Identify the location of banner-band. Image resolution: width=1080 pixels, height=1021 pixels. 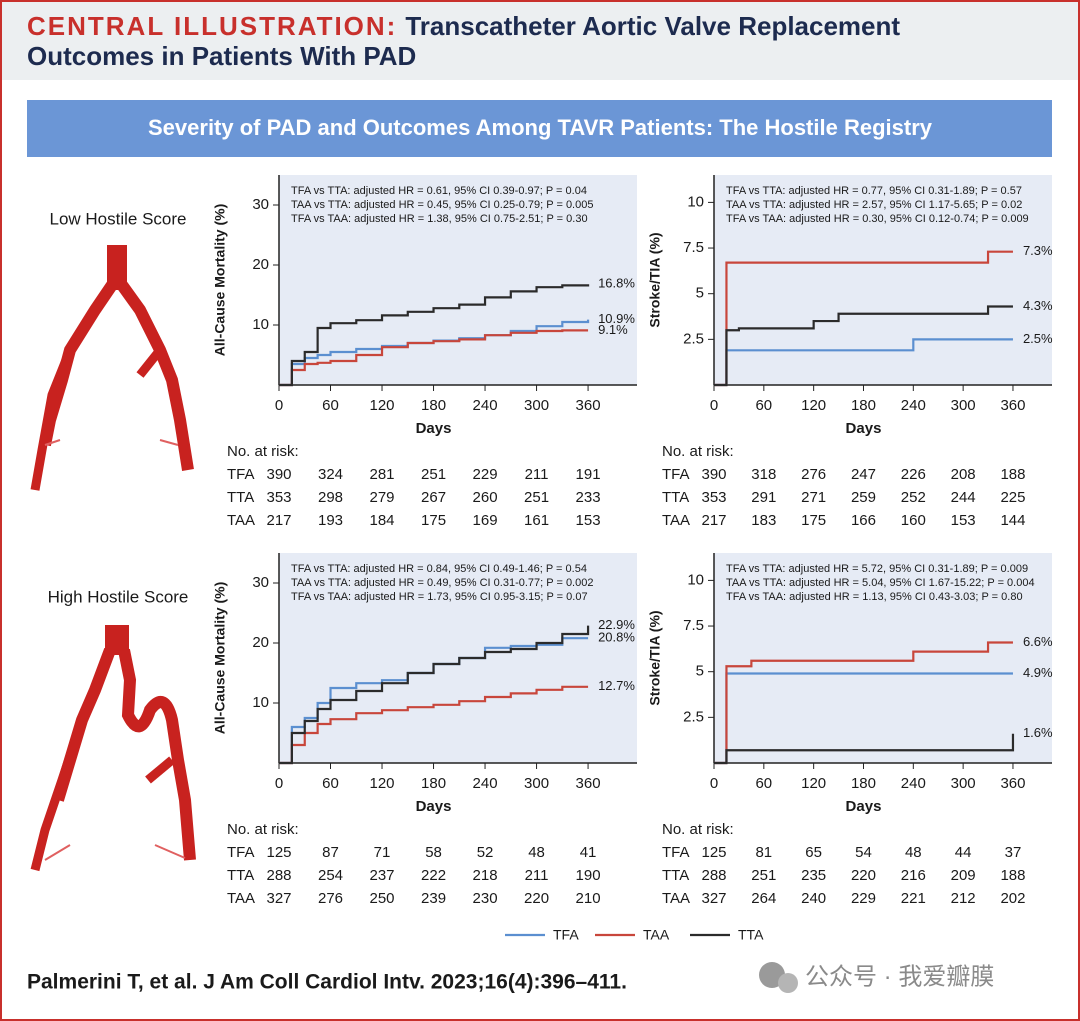
(539, 128).